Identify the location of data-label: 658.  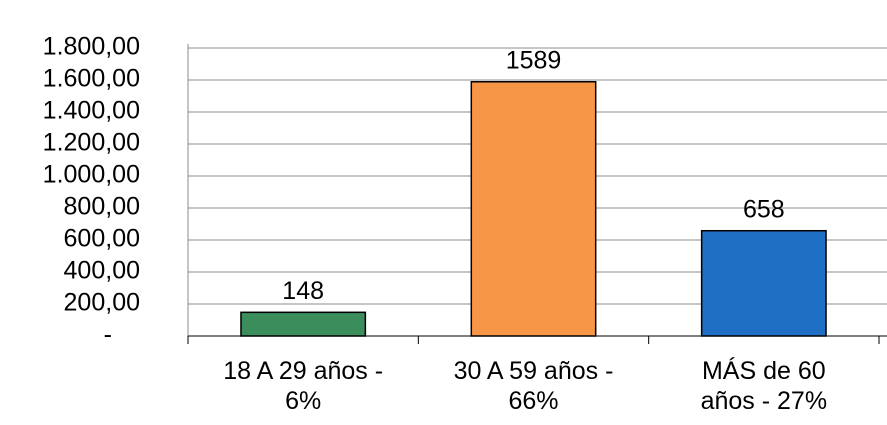
(764, 209).